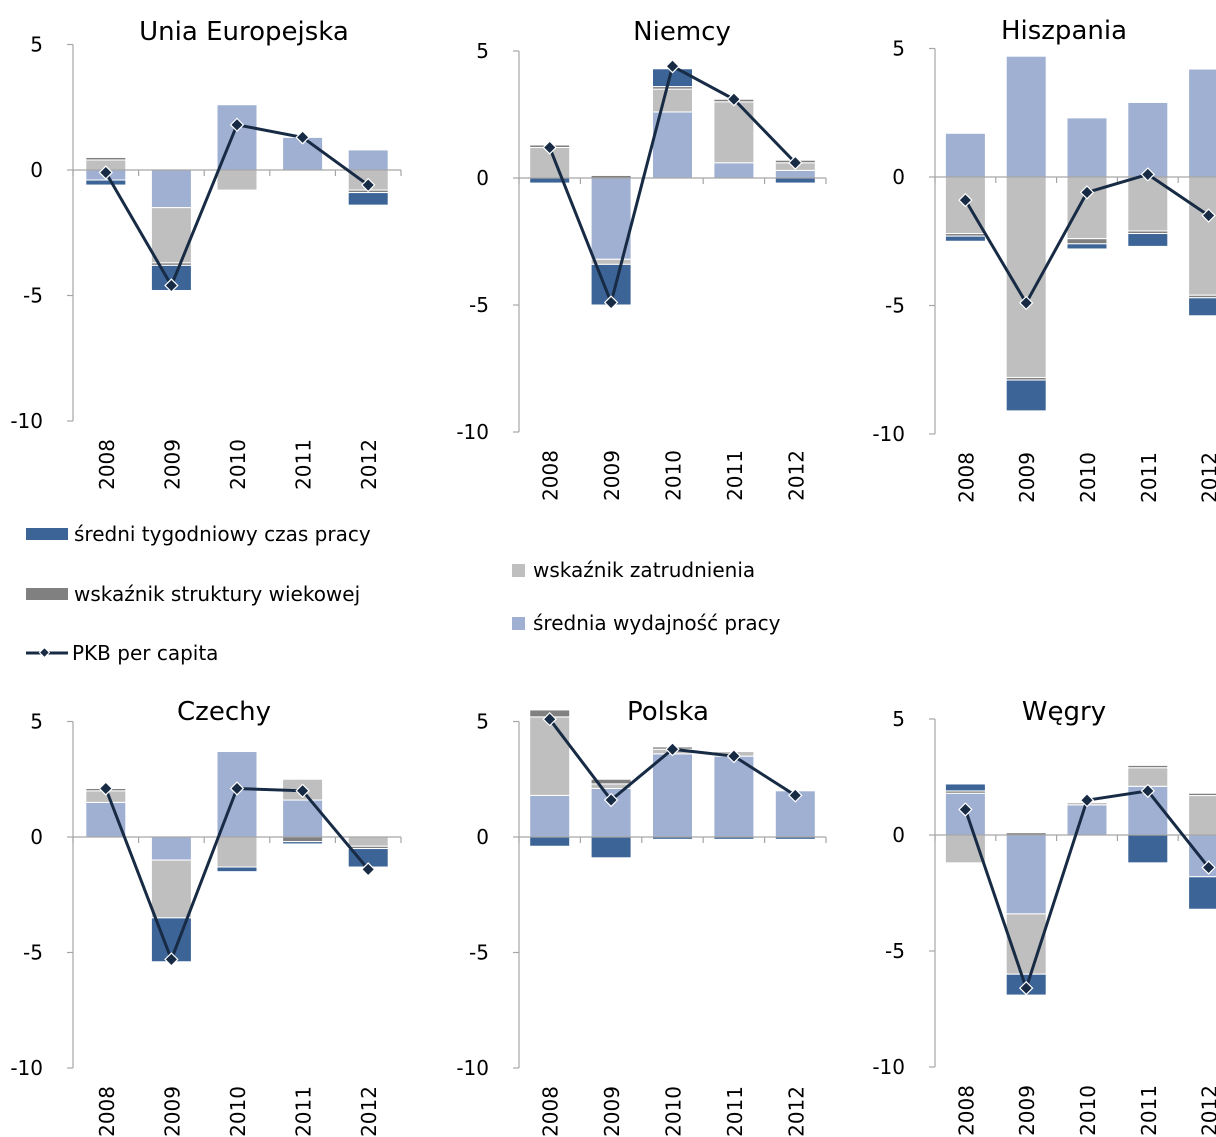  Describe the element at coordinates (1087, 192) in the screenshot. I see `panel-3-point-gdp-2010` at that location.